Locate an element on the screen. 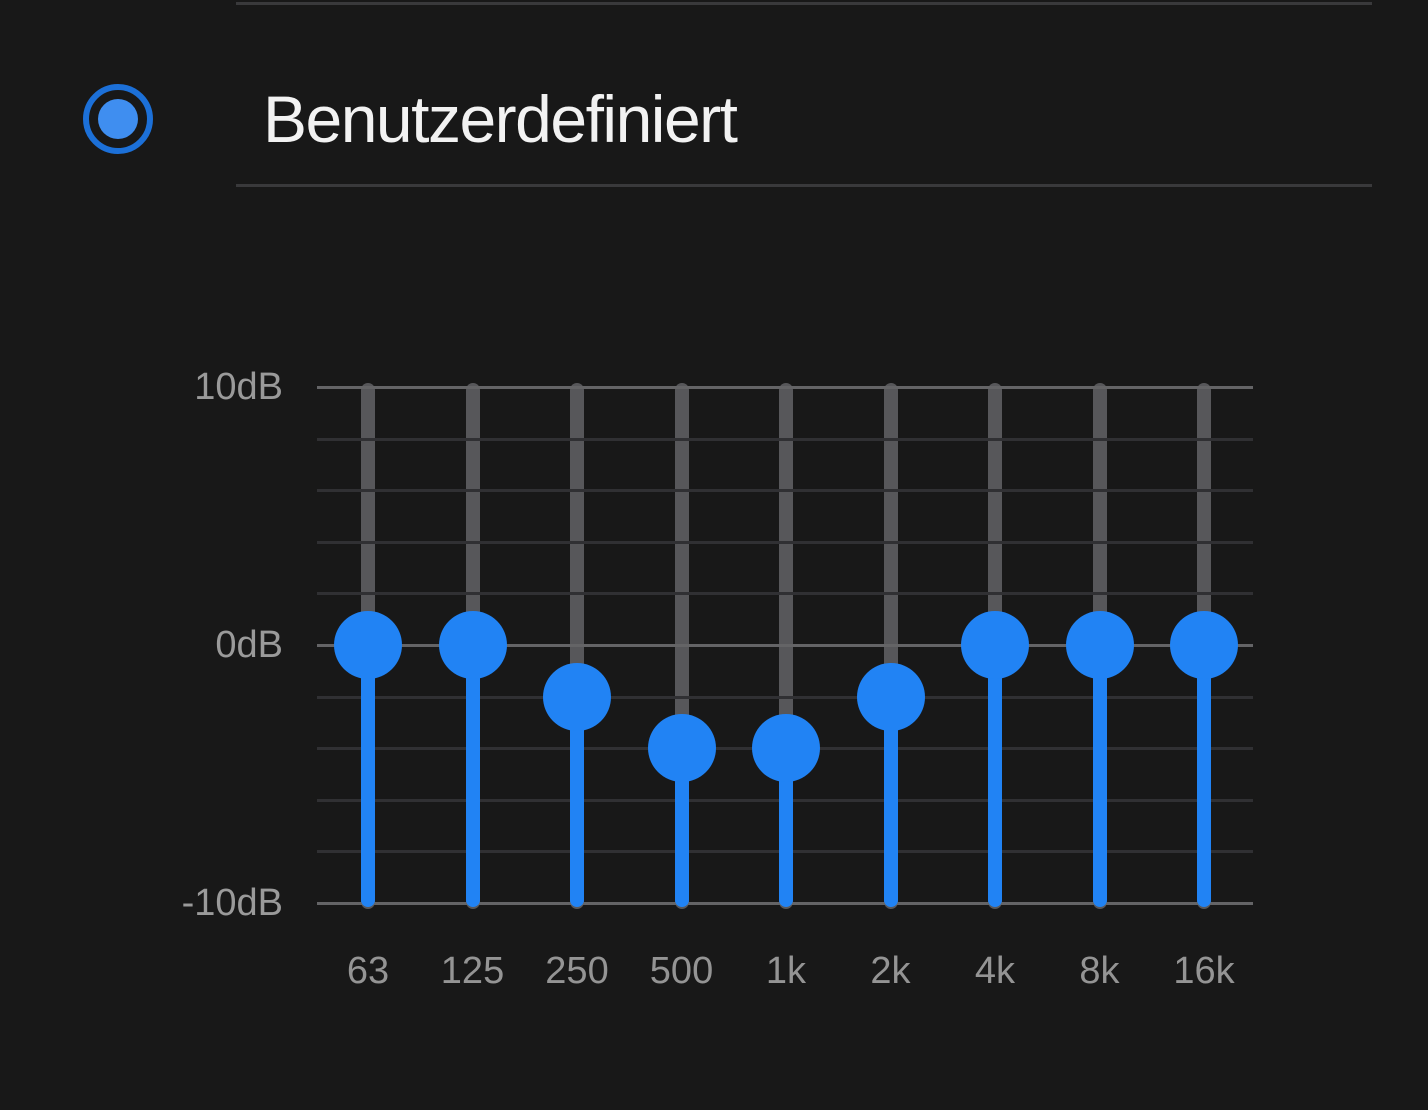 The image size is (1428, 1110). eq-slider-handle-2k is located at coordinates (890, 696).